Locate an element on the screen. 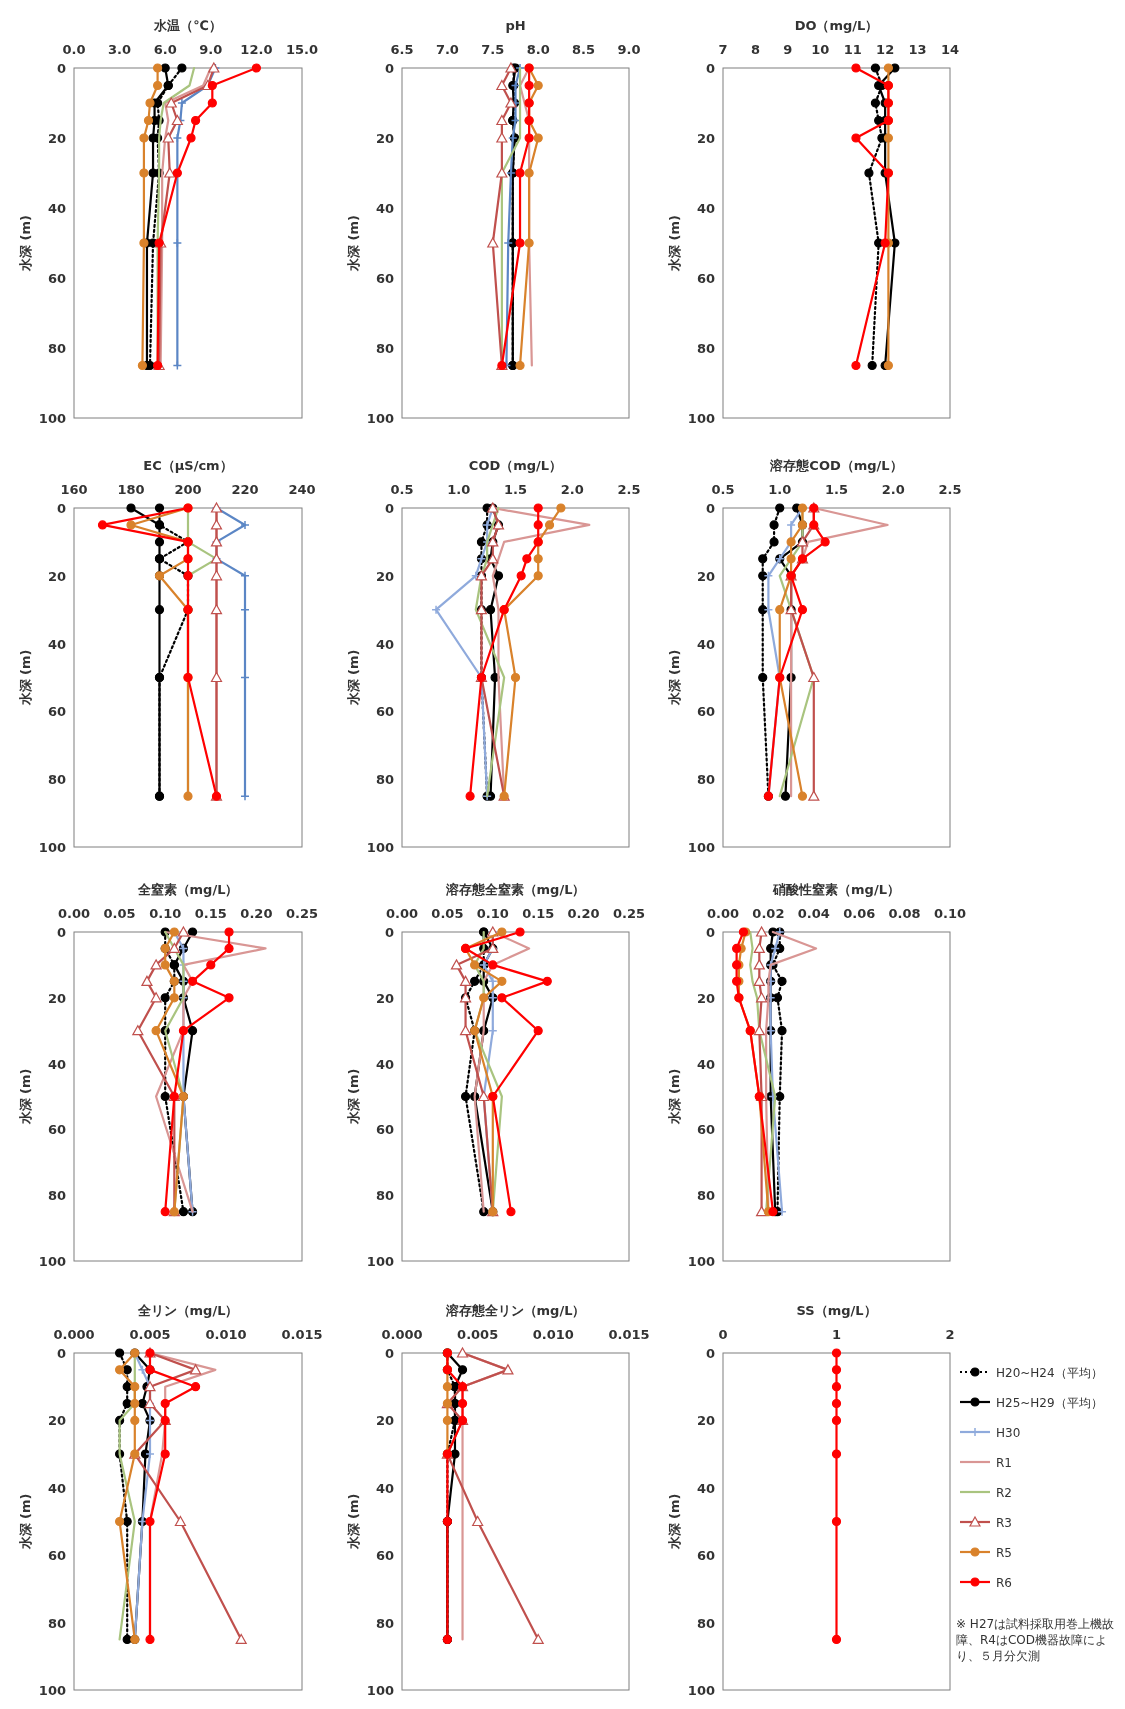 The image size is (1125, 1709). x-tick-label: 14 is located at coordinates (950, 49).